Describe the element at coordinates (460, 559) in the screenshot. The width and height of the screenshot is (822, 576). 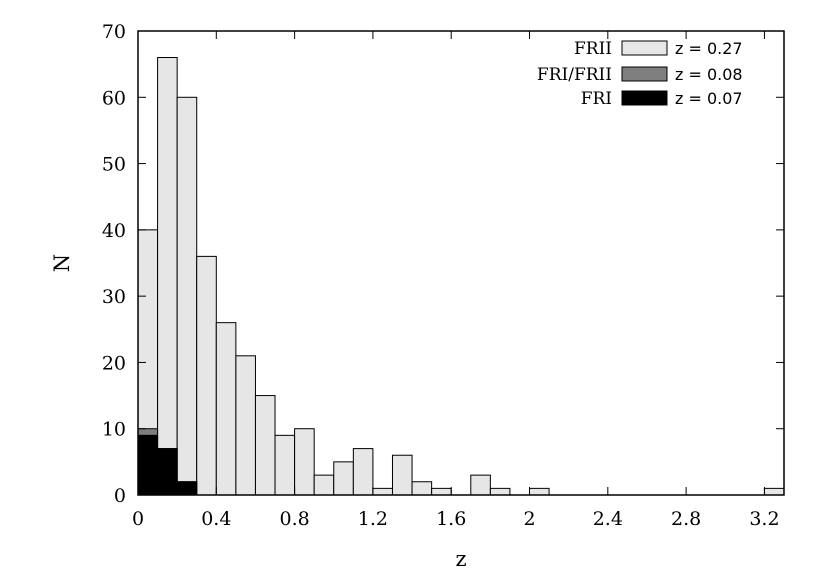
I see `x-axis-label: z` at that location.